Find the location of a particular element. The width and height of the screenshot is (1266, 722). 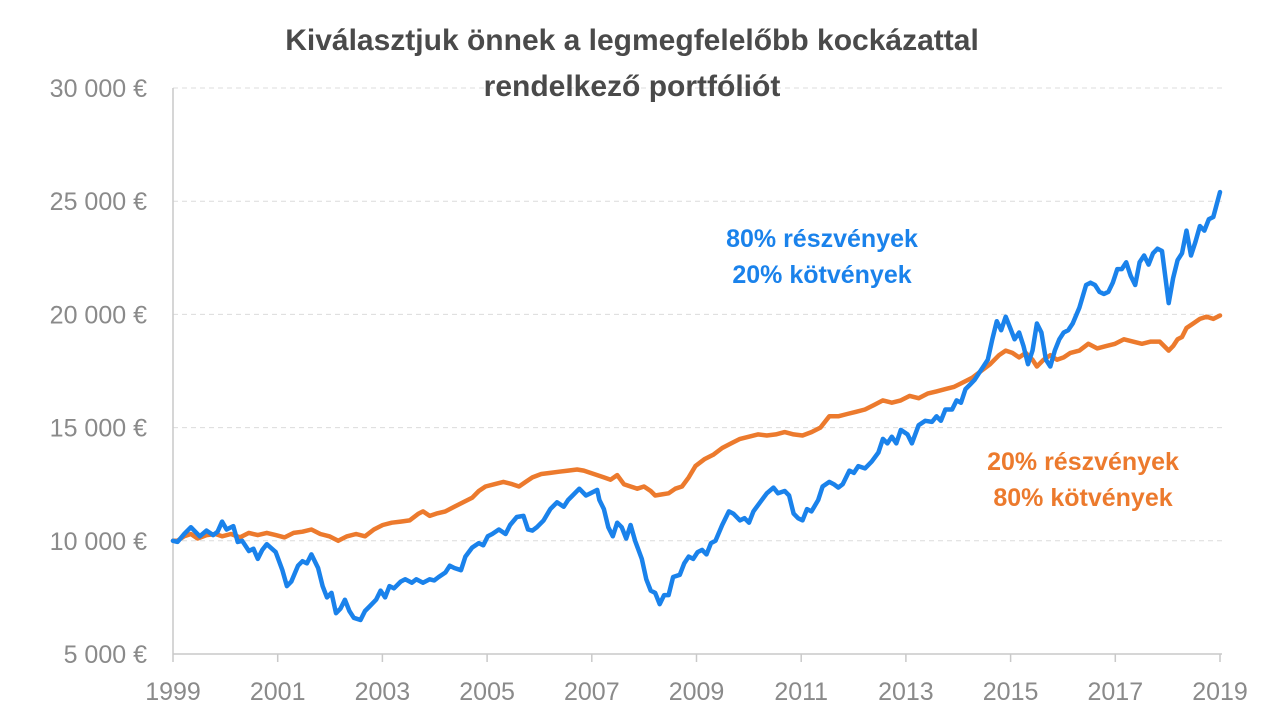

x-tick-label: 2011 is located at coordinates (801, 692).